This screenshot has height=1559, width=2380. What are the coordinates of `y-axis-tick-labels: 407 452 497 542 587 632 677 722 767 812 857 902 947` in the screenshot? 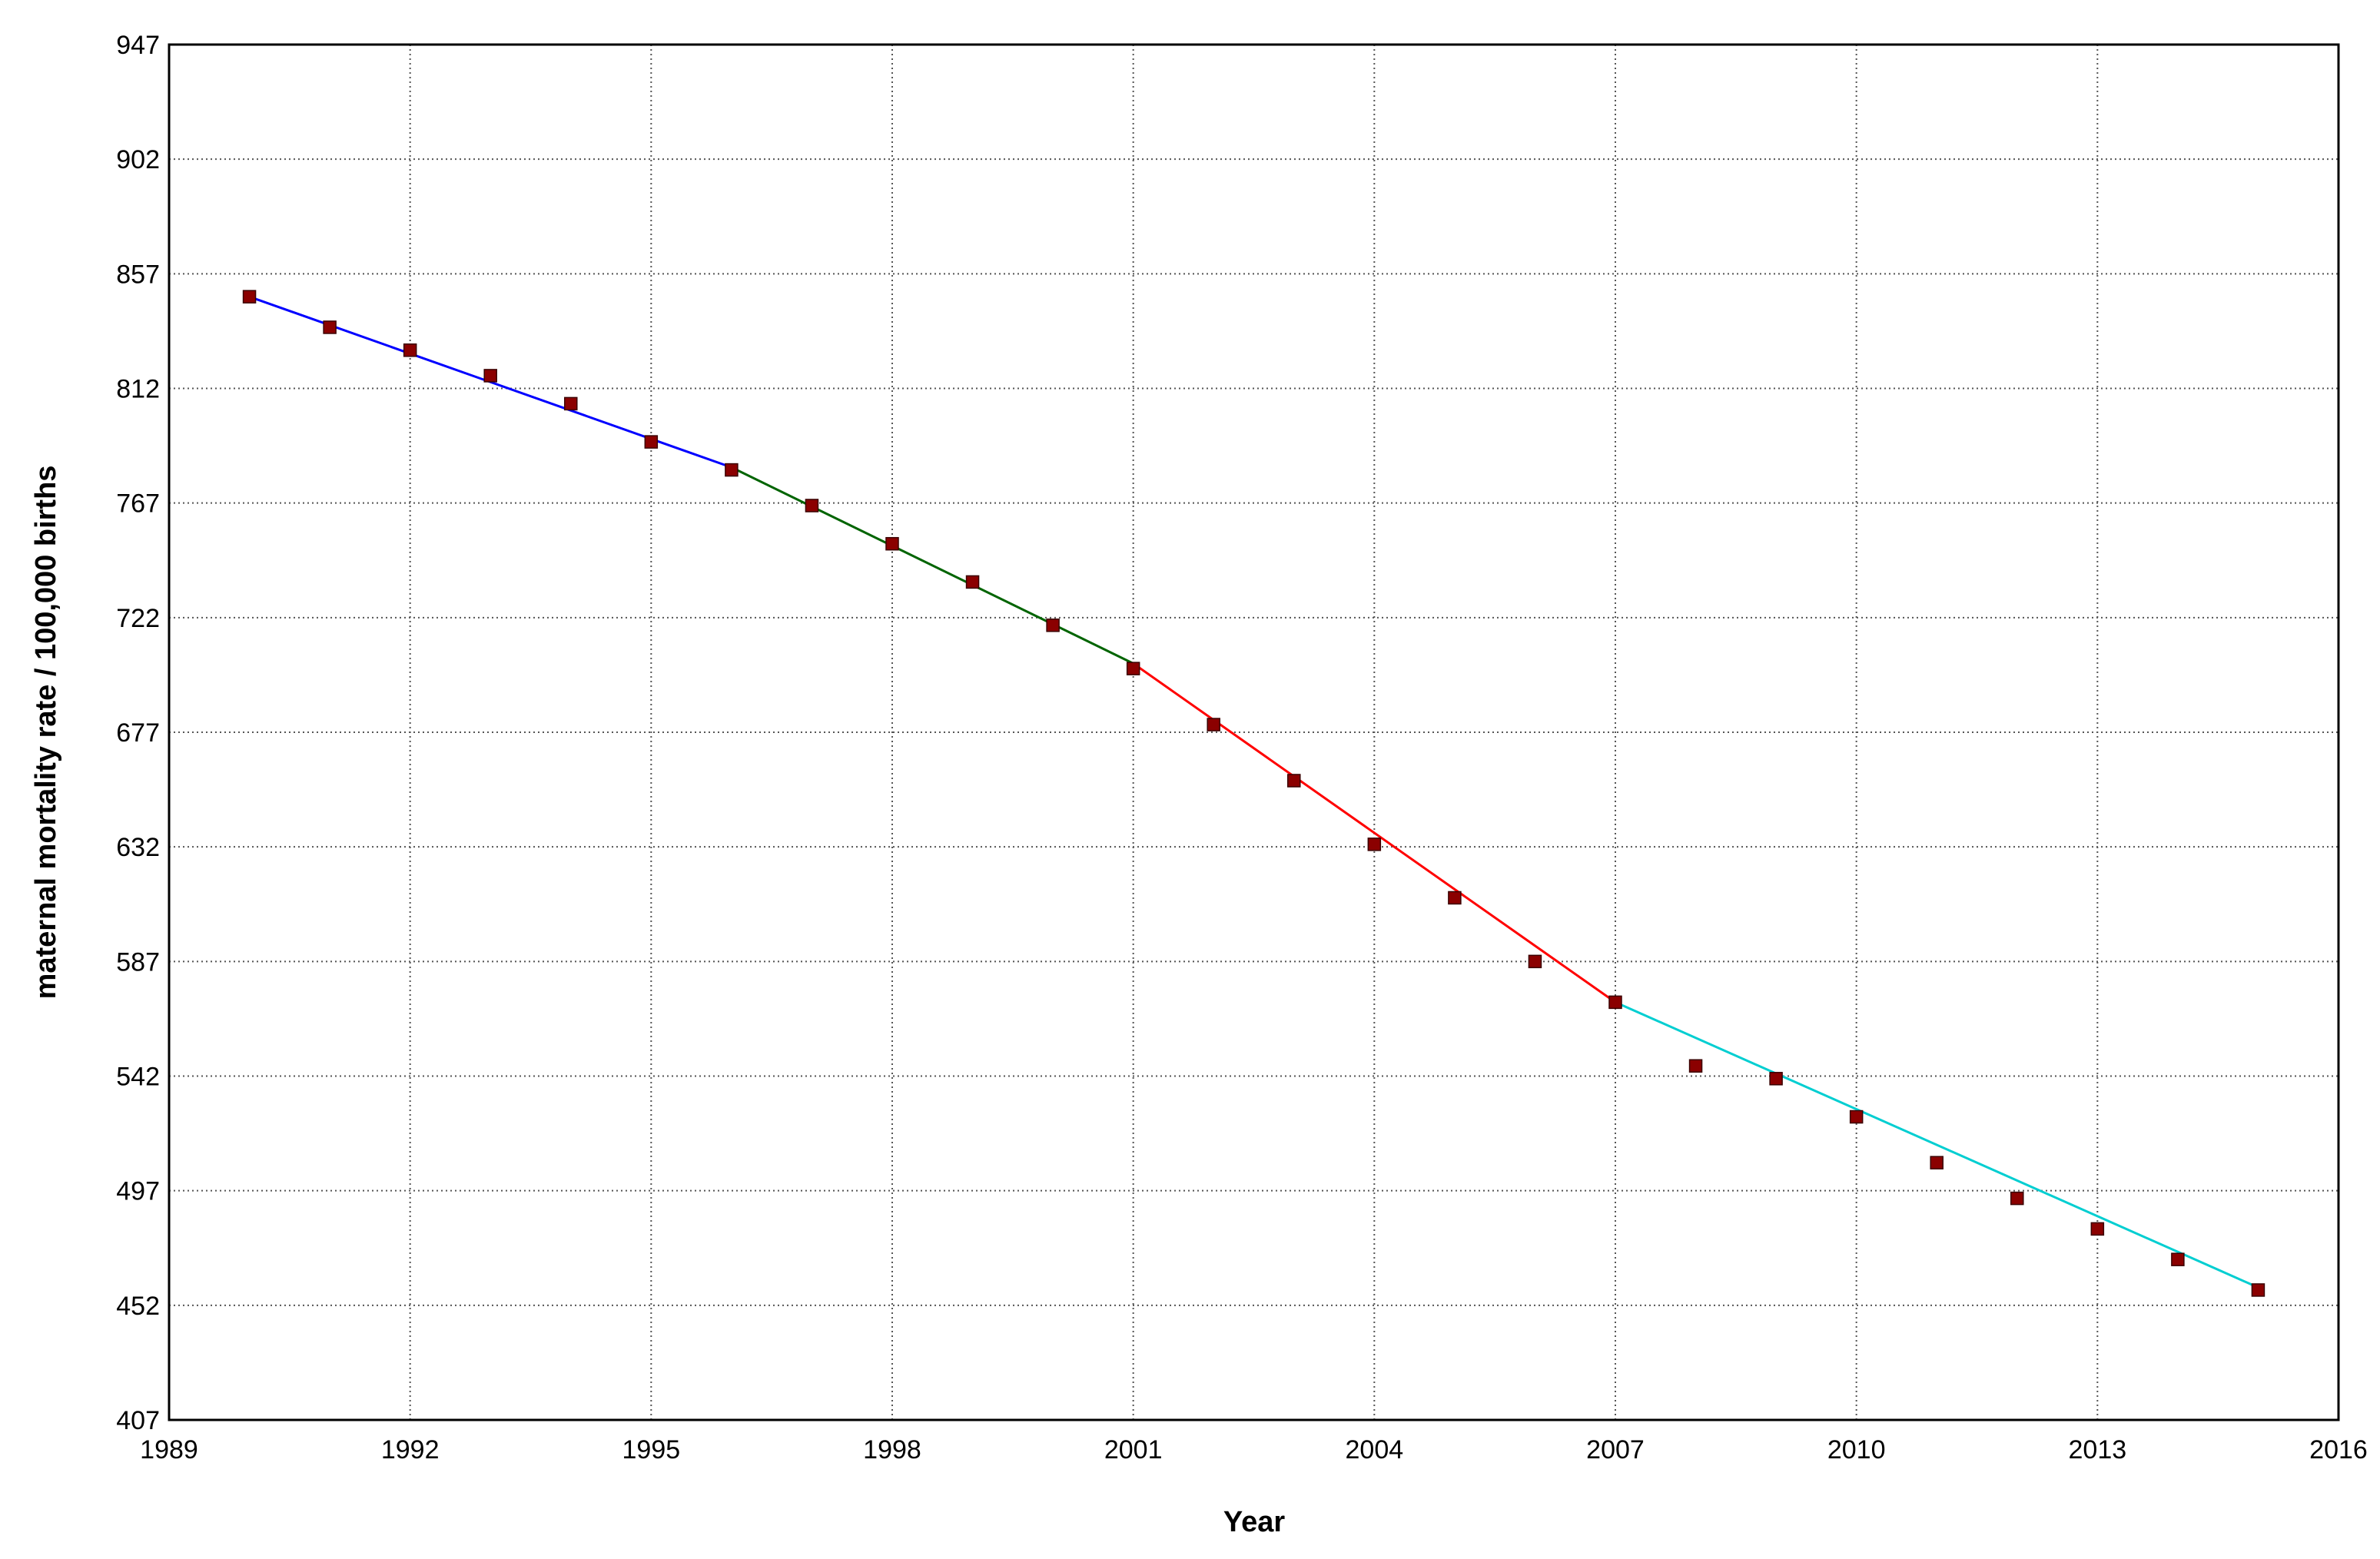 It's located at (138, 733).